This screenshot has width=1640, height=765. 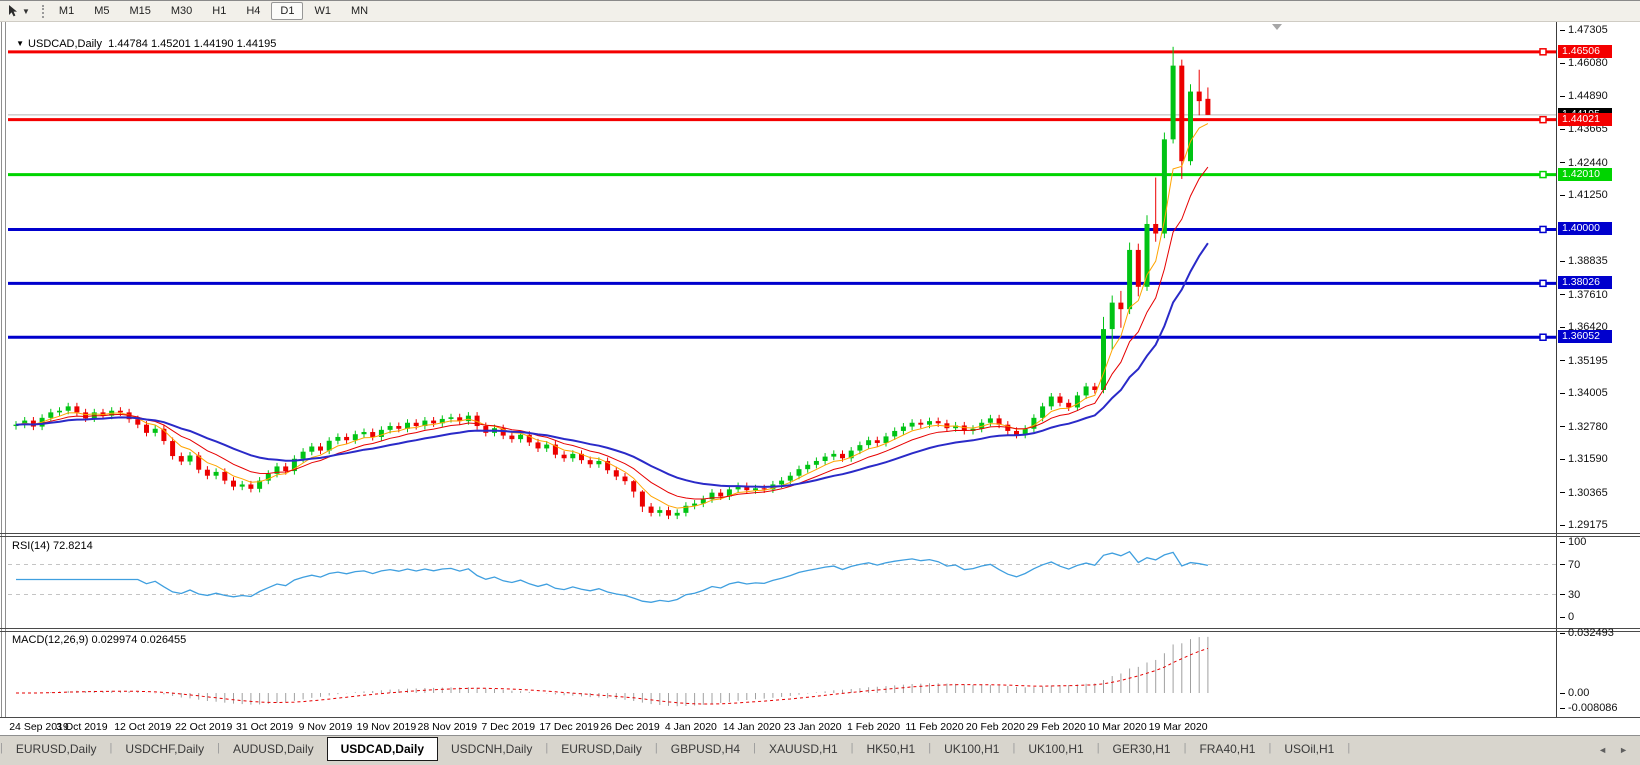 What do you see at coordinates (204, 727) in the screenshot?
I see `date-axis-label: 22 Oct 2019` at bounding box center [204, 727].